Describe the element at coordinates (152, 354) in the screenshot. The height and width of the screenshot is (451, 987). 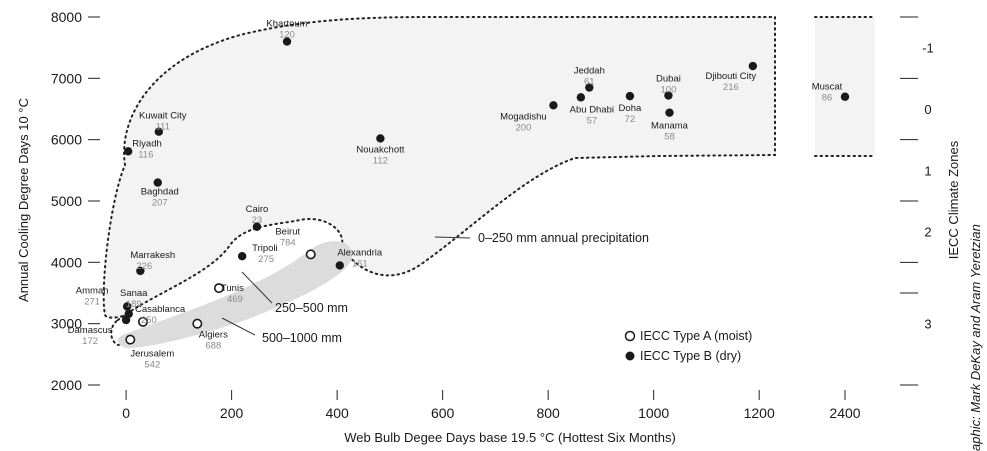
I see `city-label: Jerusalem` at that location.